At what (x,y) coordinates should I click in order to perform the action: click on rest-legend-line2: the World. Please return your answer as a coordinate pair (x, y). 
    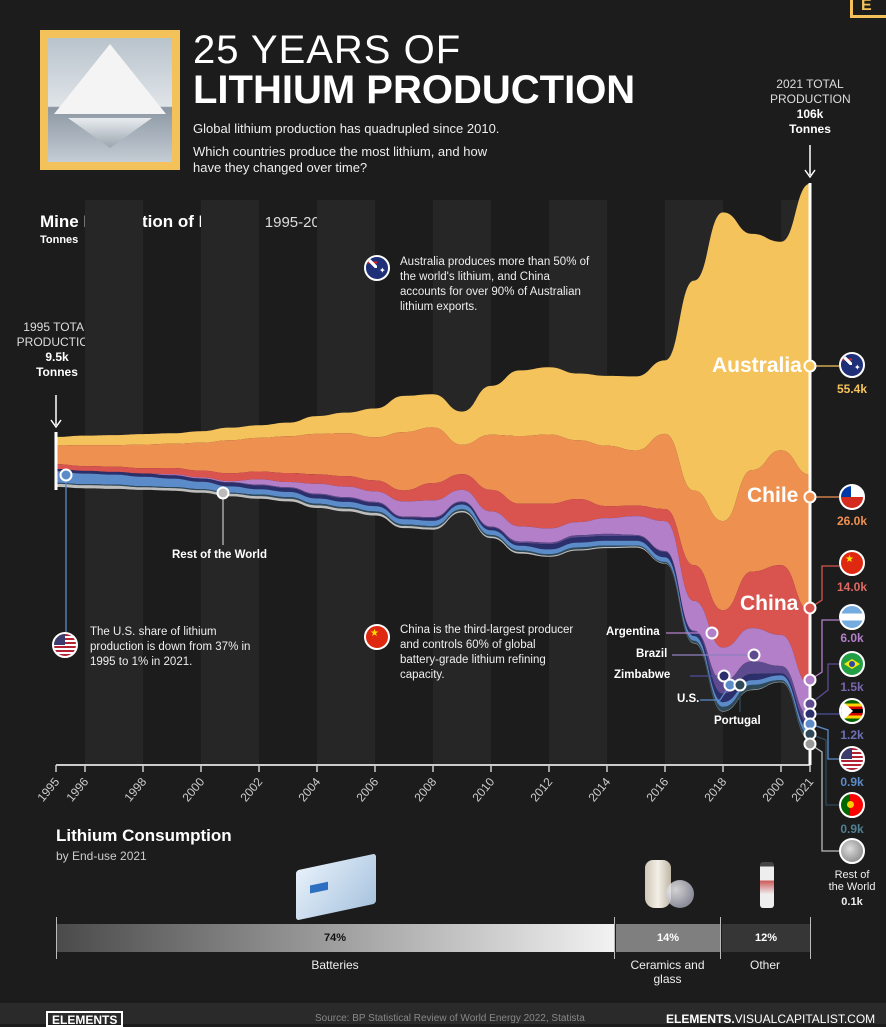
    Looking at the image, I should click on (852, 887).